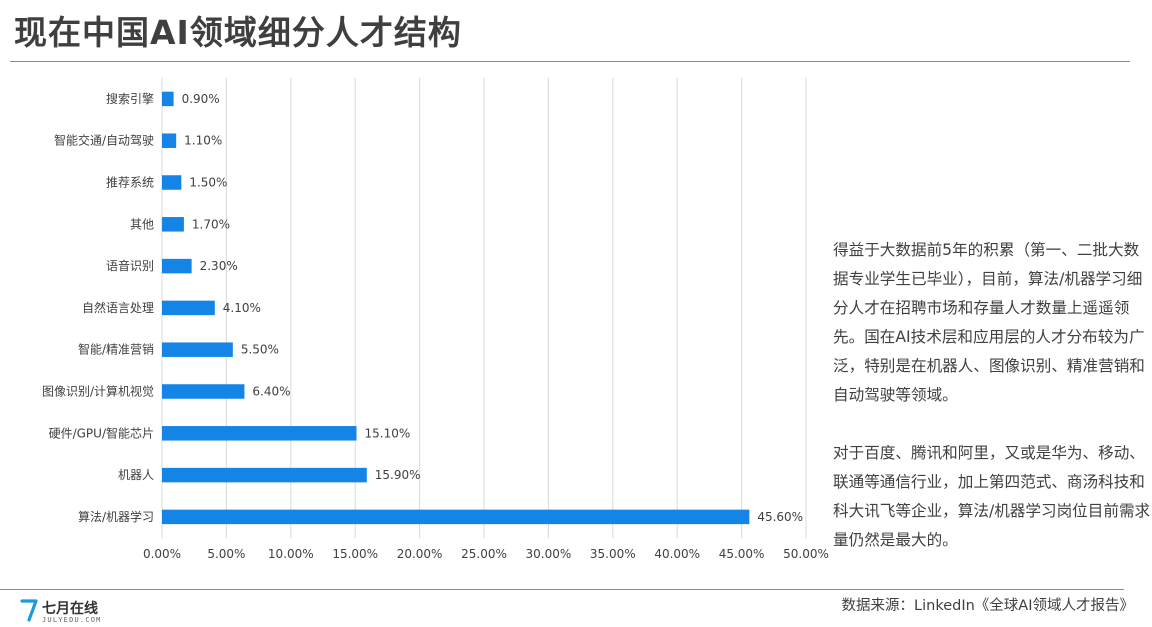  I want to click on logo-subtitle: JULYEDU.COM, so click(72, 620).